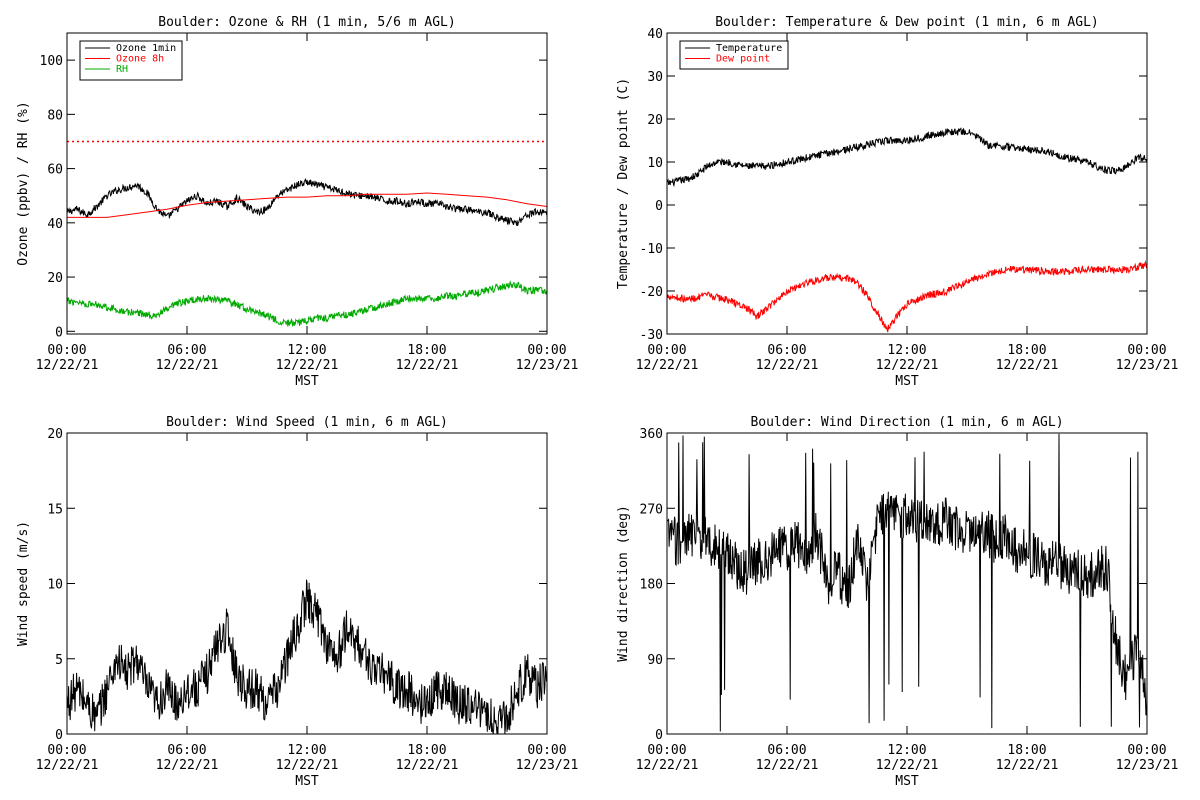  What do you see at coordinates (623, 583) in the screenshot?
I see `y-axis-label: Wind direction (deg)` at bounding box center [623, 583].